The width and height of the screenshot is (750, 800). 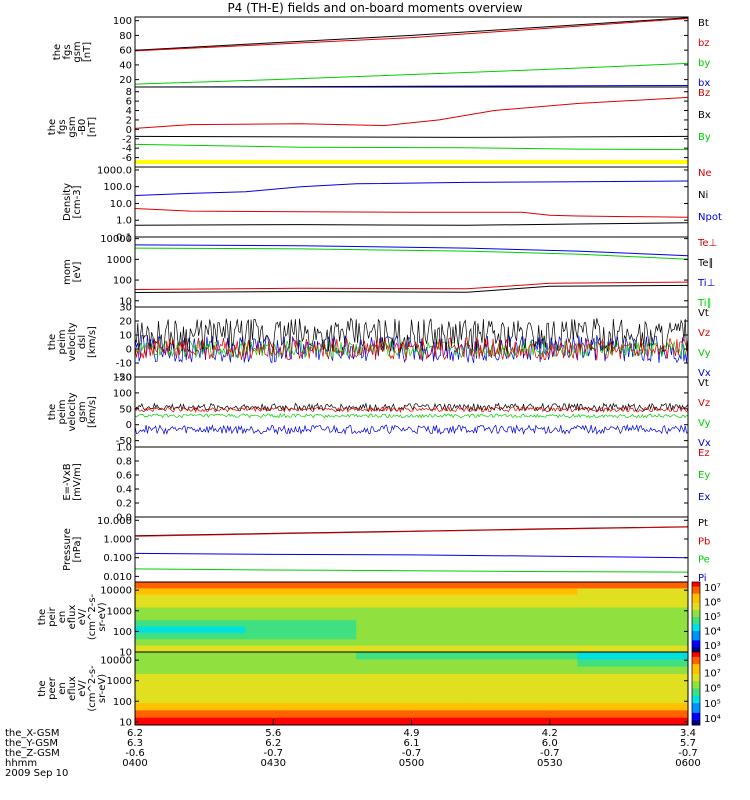 What do you see at coordinates (389, 271) in the screenshot?
I see `panel-4: 10 100 1000 10000 mom [eV] Te⊥ Te∥ Ti⊥ Ti∥` at bounding box center [389, 271].